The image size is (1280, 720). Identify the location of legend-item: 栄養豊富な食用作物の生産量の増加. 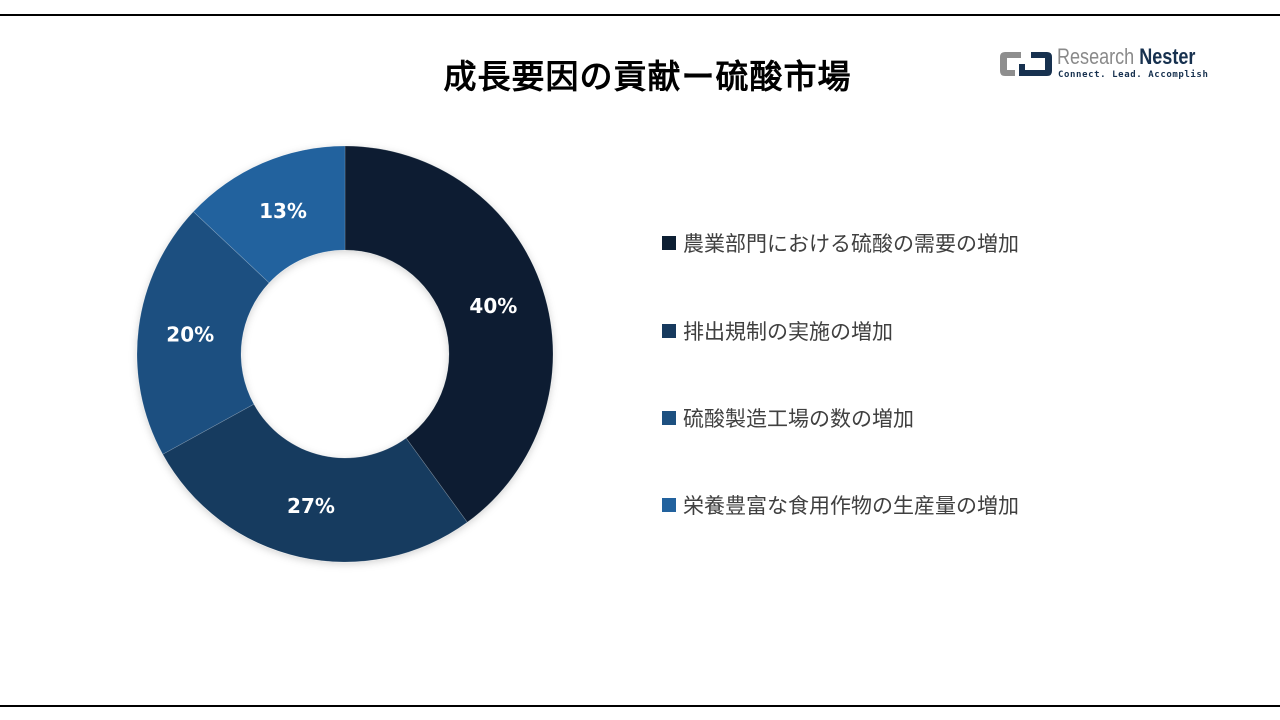
(840, 505).